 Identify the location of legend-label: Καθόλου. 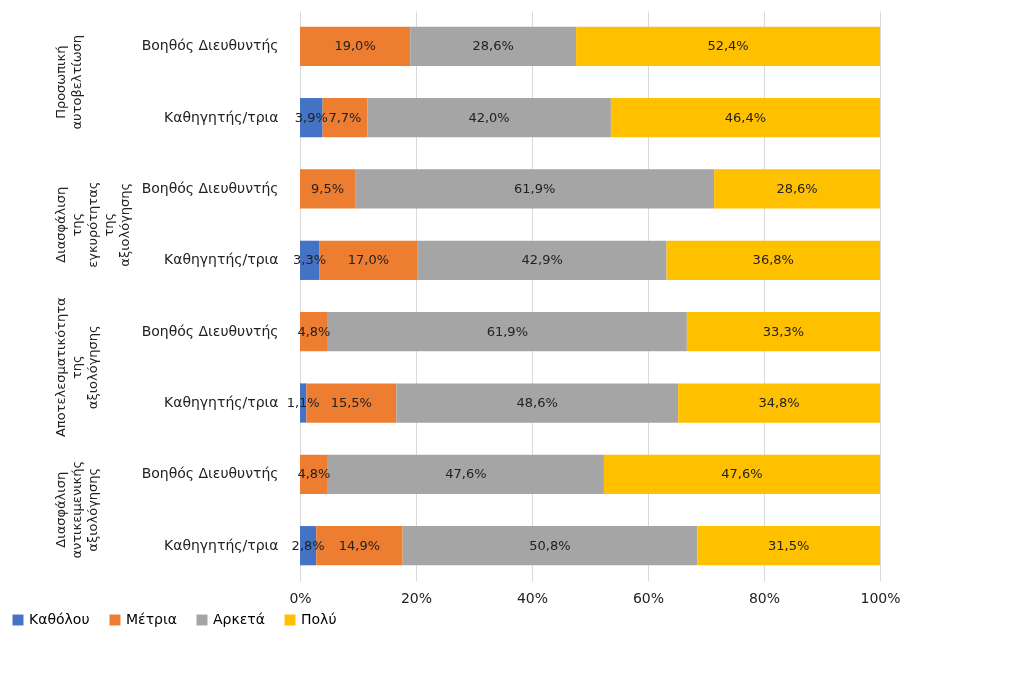
(59, 619).